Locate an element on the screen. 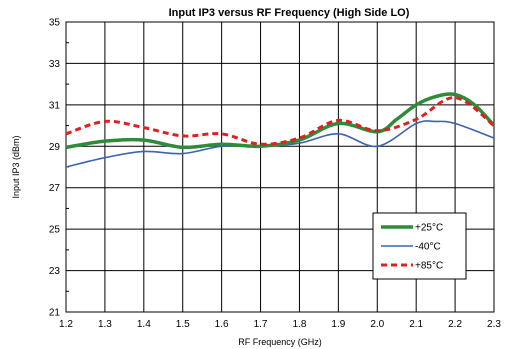 Image resolution: width=512 pixels, height=349 pixels. y-axis-label: Input IP3 (dBm) is located at coordinates (16, 166).